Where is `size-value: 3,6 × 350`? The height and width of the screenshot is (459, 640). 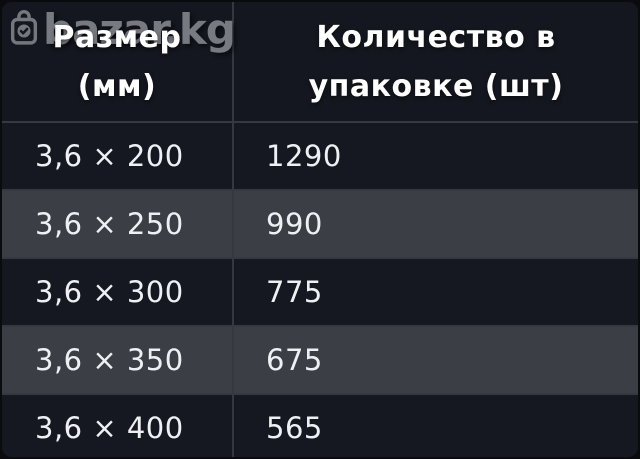 size-value: 3,6 × 350 is located at coordinates (109, 360).